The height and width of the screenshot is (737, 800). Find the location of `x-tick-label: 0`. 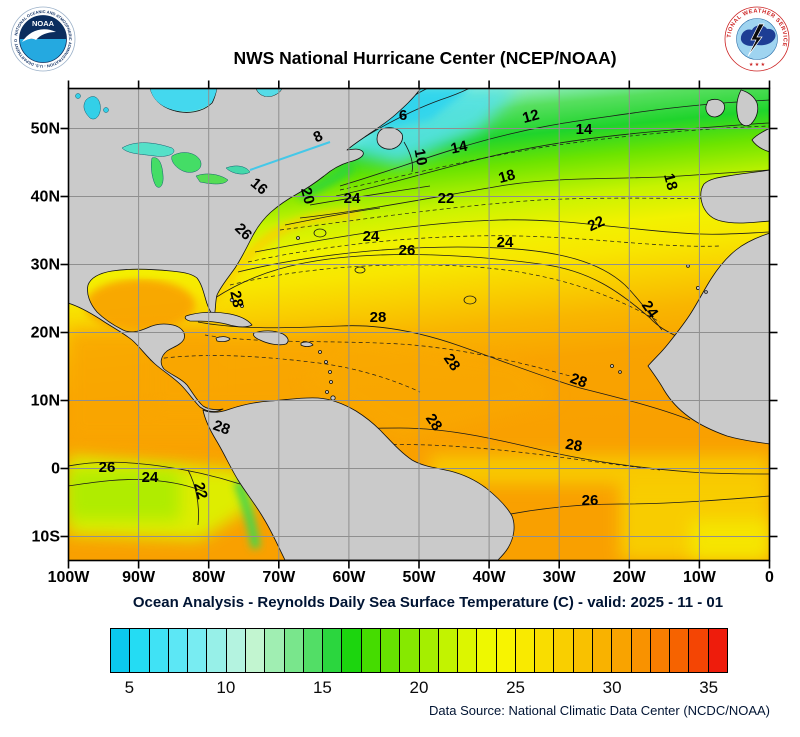

x-tick-label: 0 is located at coordinates (769, 577).